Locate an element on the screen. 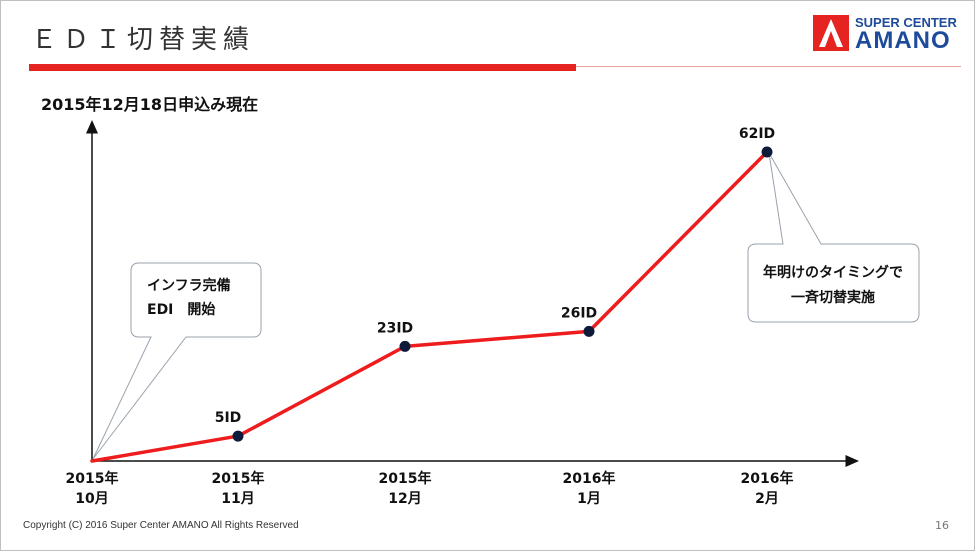 The image size is (975, 552). callout-bulk-line2: 一斉切替実施 is located at coordinates (833, 297).